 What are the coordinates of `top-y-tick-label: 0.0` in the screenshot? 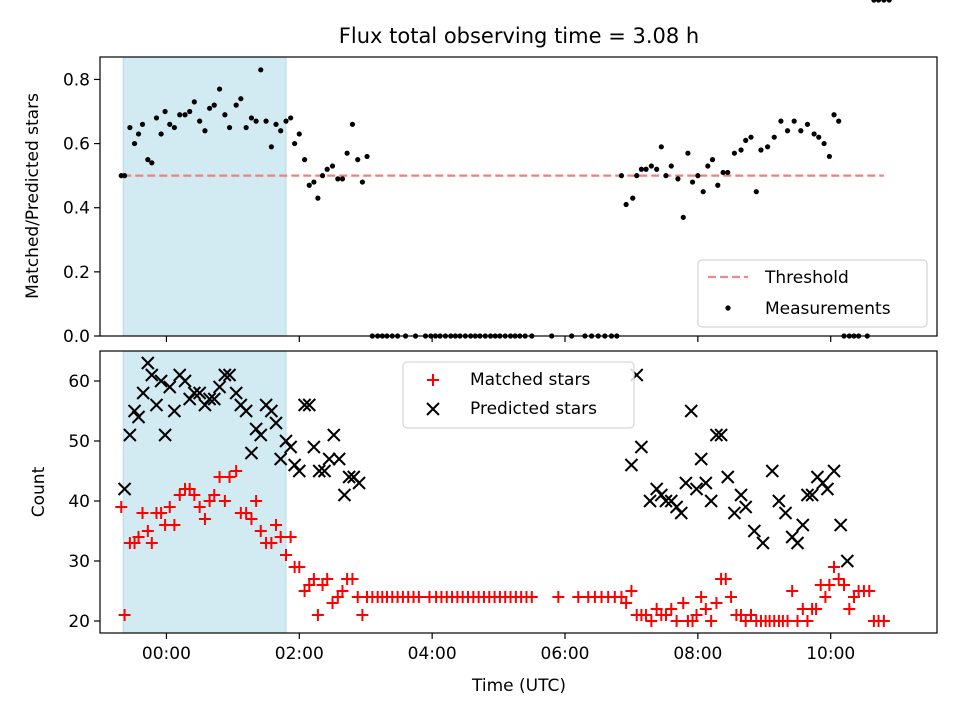 It's located at (76, 337).